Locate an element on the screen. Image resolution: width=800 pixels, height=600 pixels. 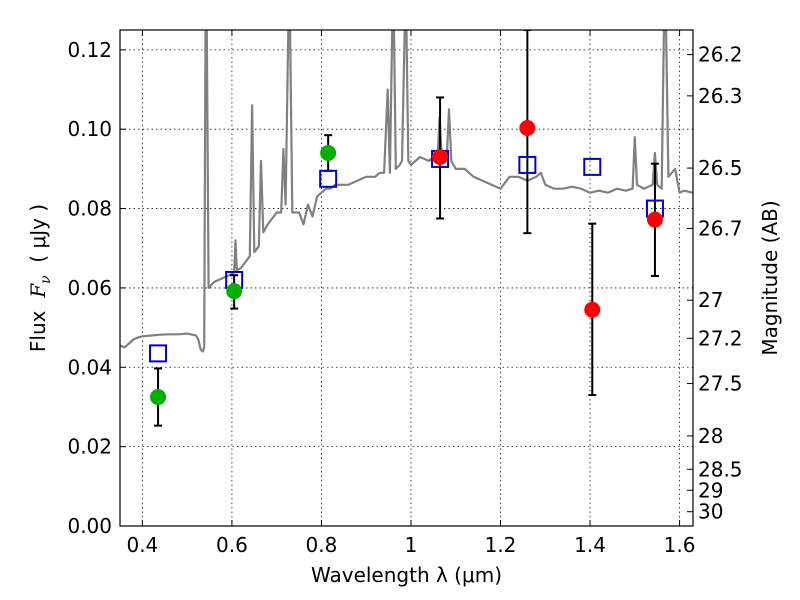
right-tick-label: 28.5 is located at coordinates (720, 469).